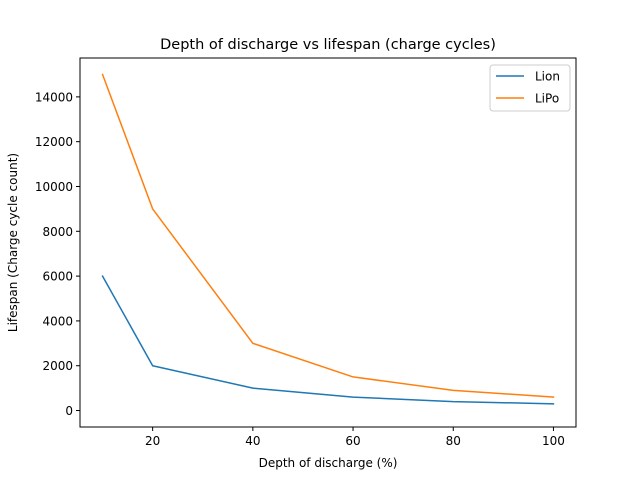 The height and width of the screenshot is (480, 640). I want to click on x-tick-label: 60, so click(352, 441).